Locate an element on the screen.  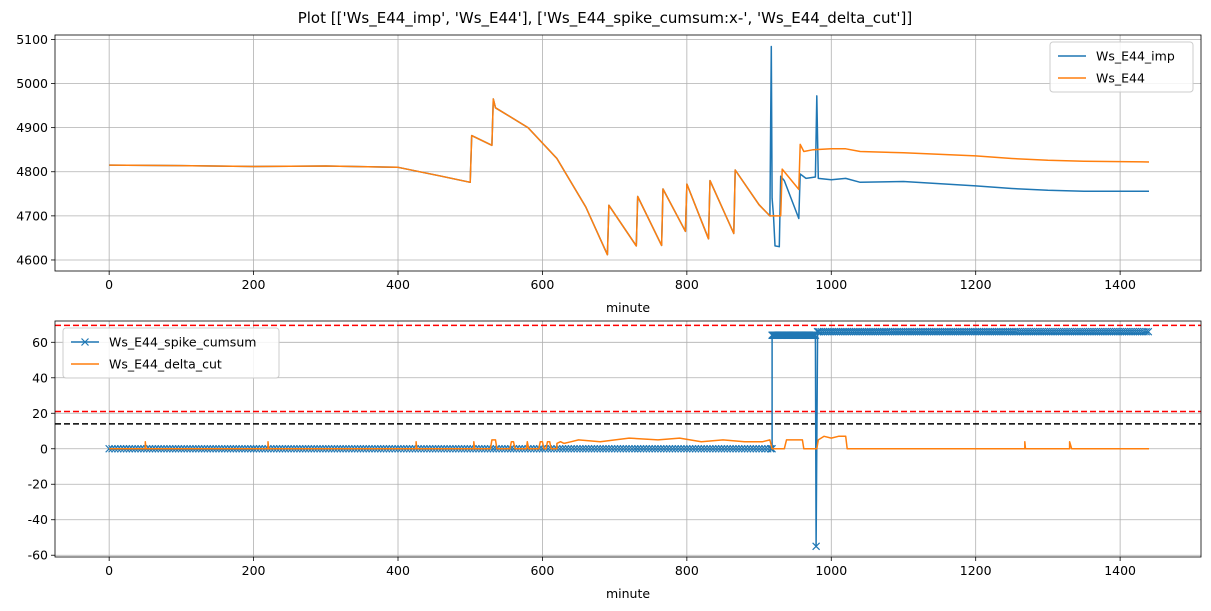
bottom-xtick-label: 800 is located at coordinates (687, 570).